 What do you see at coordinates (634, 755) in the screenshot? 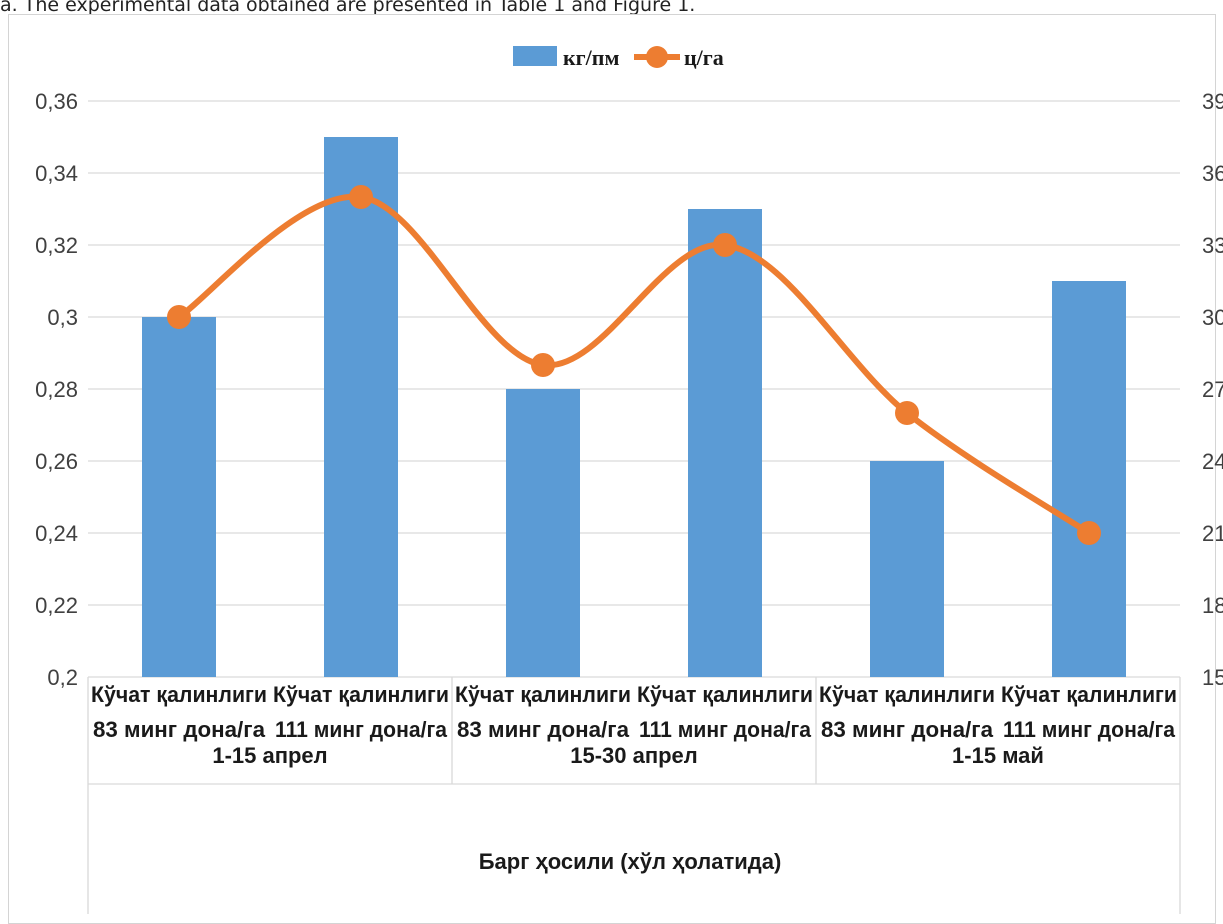
I see `group-label: 15-30 апрел` at bounding box center [634, 755].